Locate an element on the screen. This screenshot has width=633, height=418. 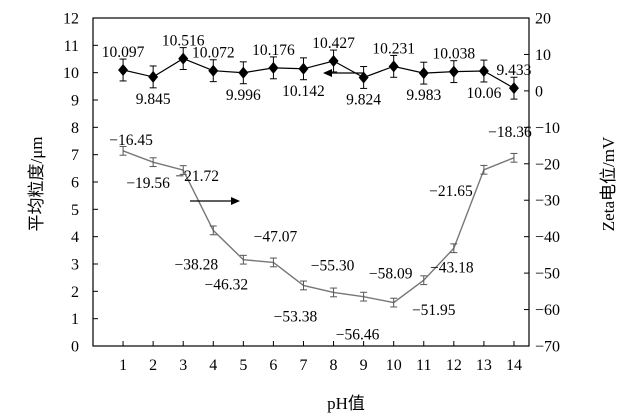
x-tick-label: 13 is located at coordinates (484, 365).